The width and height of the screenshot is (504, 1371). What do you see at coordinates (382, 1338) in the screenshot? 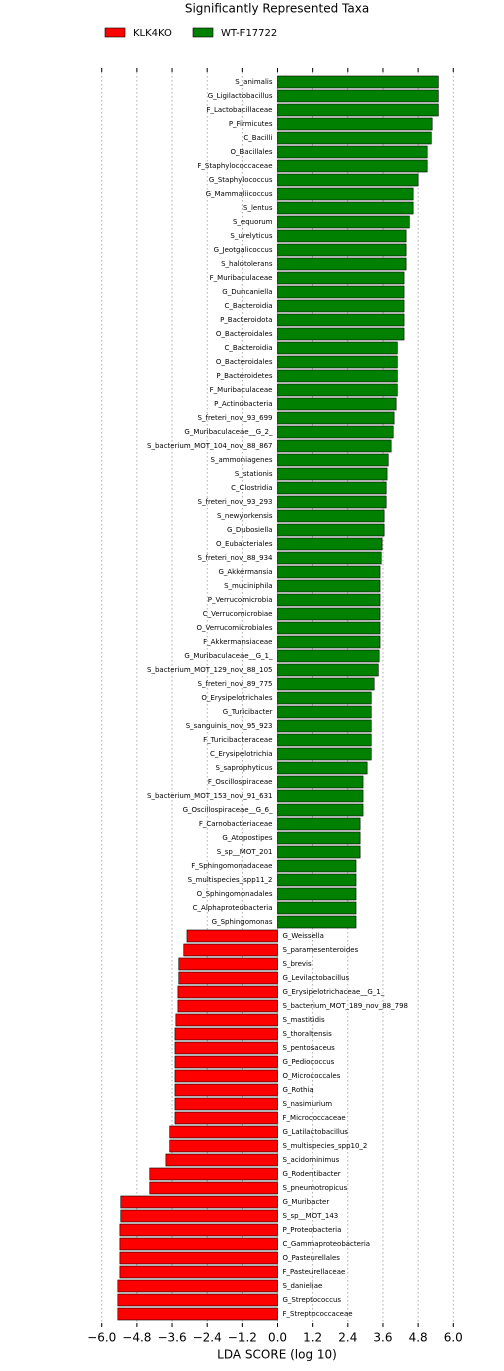
I see `x-tick-label: 3.6` at bounding box center [382, 1338].